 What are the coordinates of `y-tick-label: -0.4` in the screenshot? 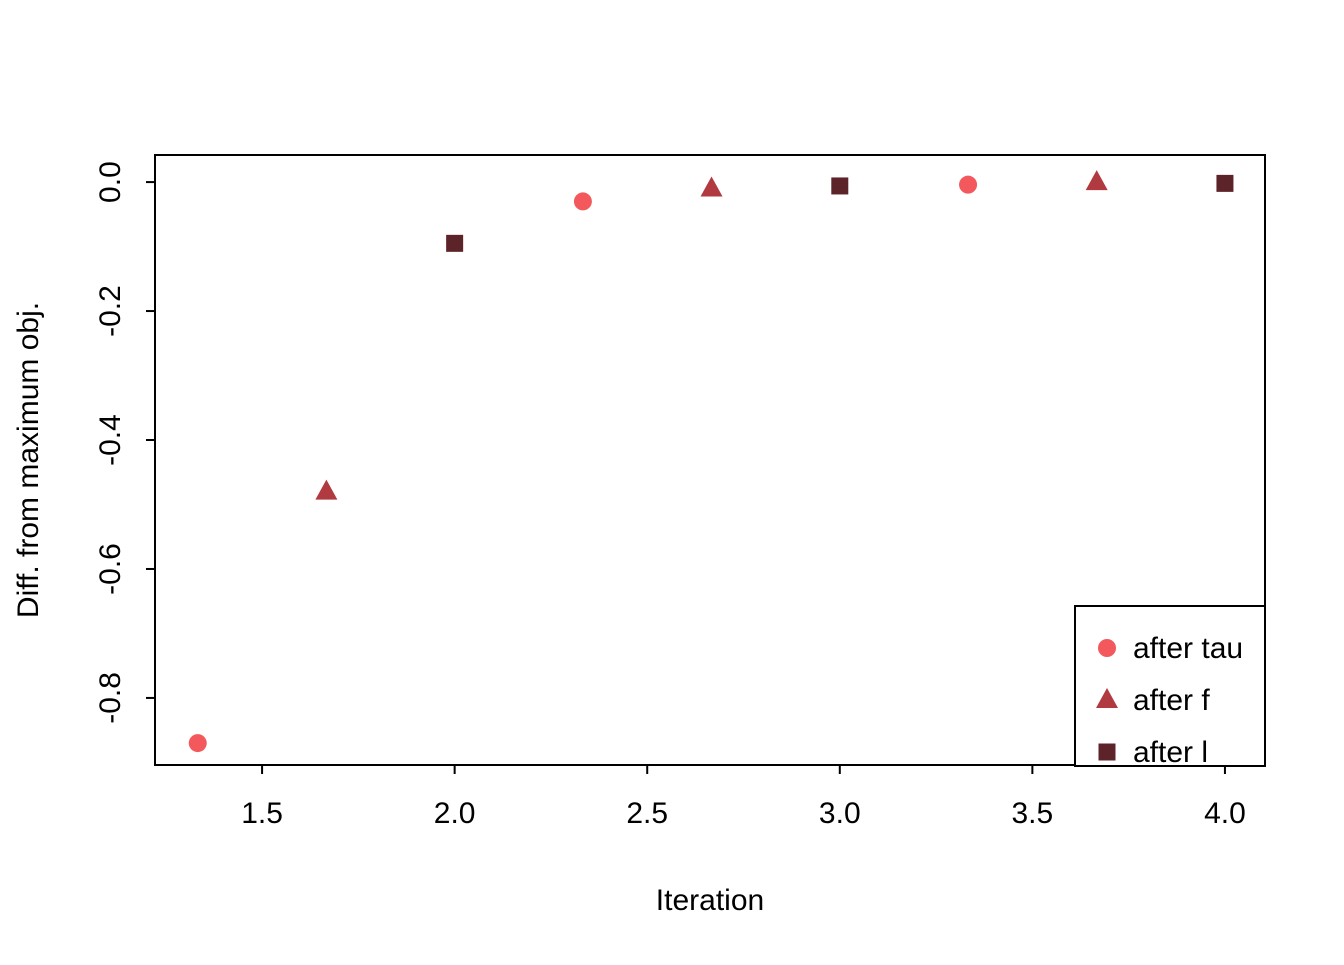 It's located at (110, 440).